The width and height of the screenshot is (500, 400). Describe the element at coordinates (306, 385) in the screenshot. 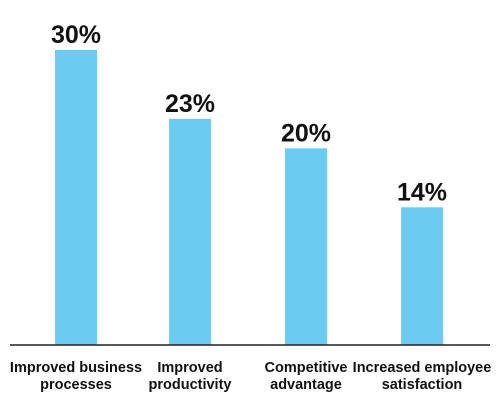

I see `category-label-line: advantage` at that location.